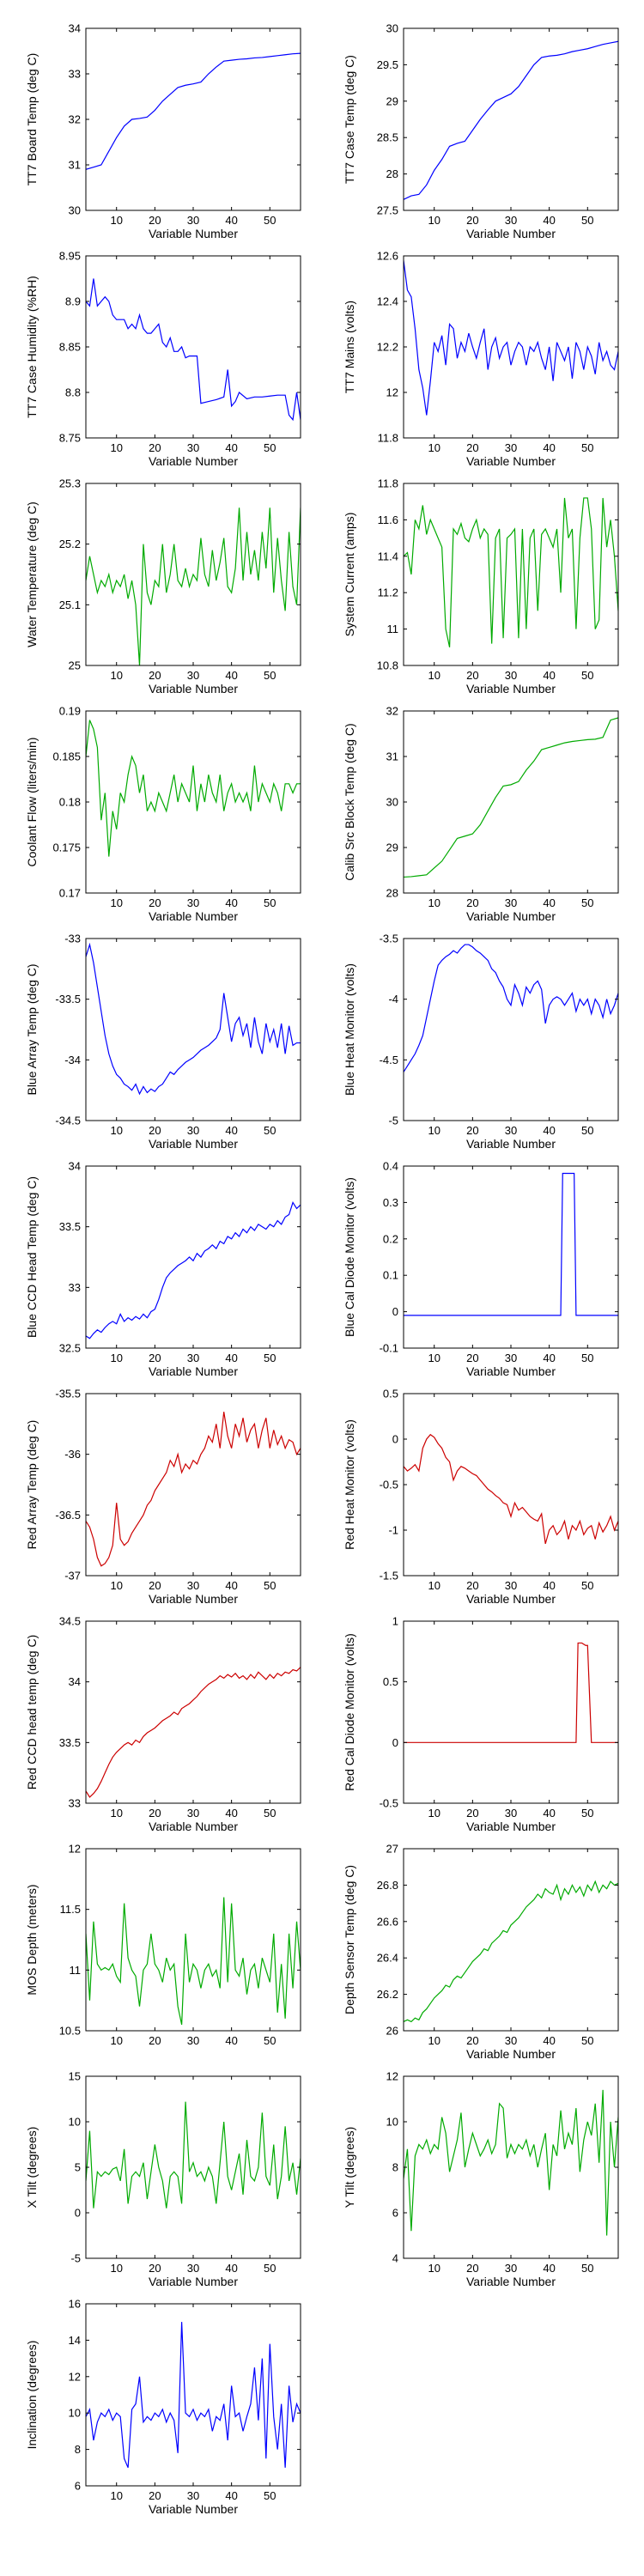 The width and height of the screenshot is (644, 2576). I want to click on y-tick-label: -1.5, so click(389, 1576).